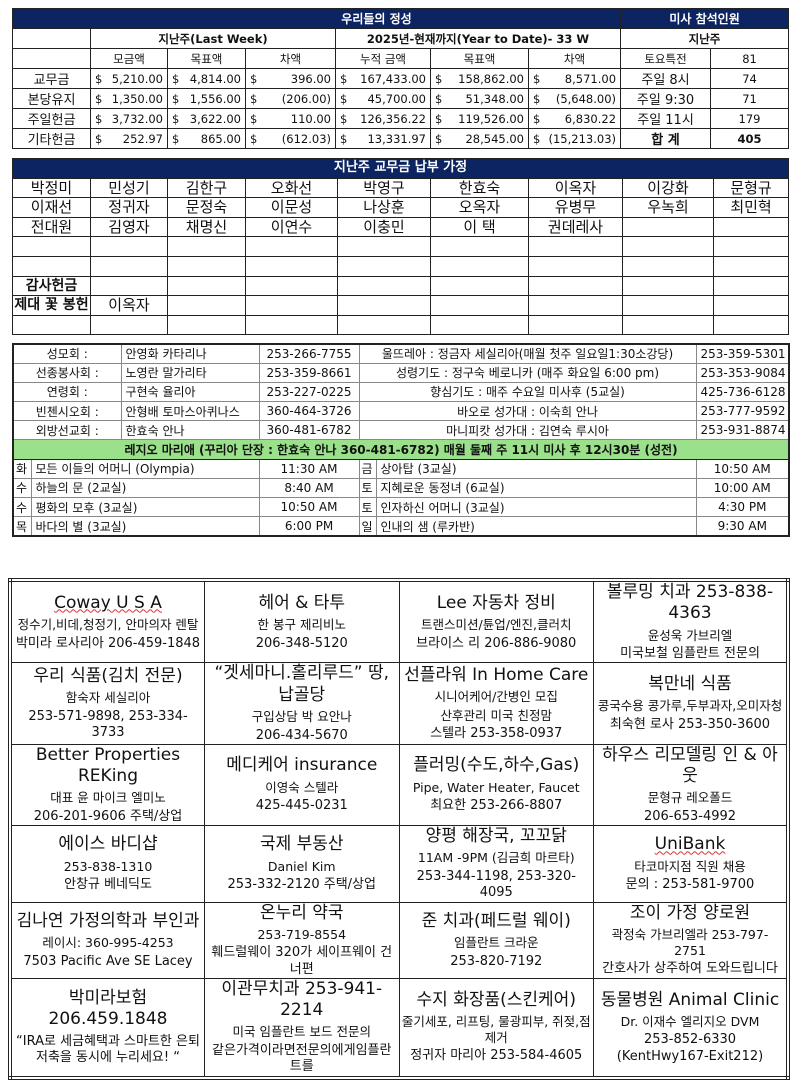  Describe the element at coordinates (527, 411) in the screenshot. I see `ministry-info: 바오로 성가대 : 이숙희 안나` at that location.